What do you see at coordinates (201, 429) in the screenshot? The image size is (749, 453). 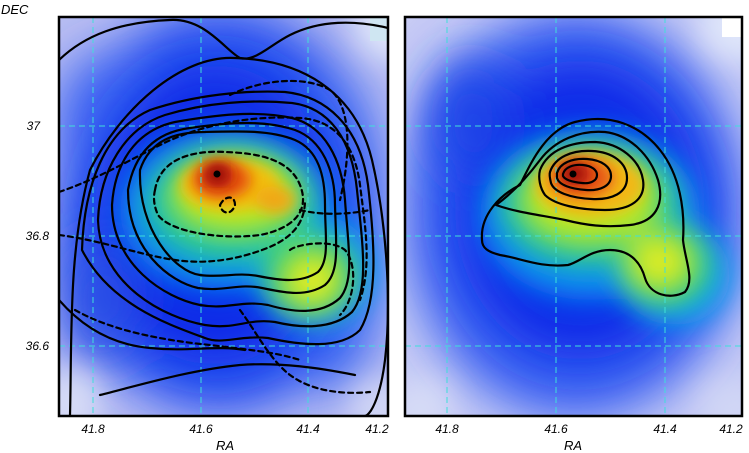 I see `left-xtick-label: 41.6` at bounding box center [201, 429].